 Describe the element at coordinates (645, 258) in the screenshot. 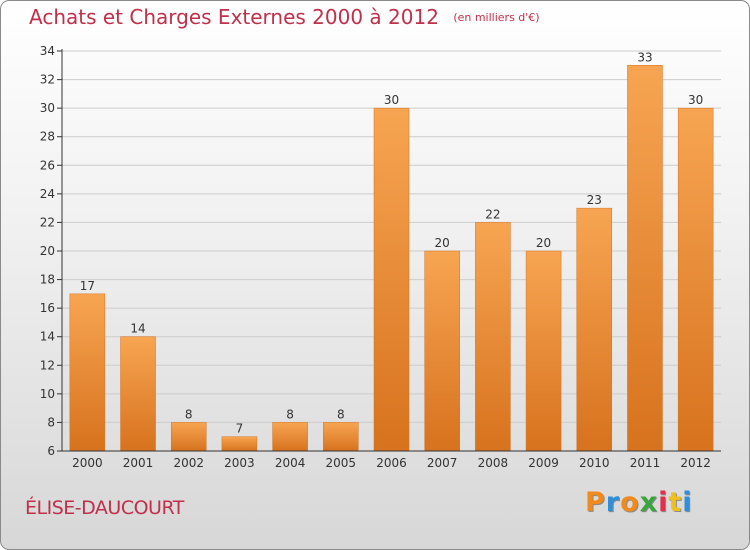

I see `bar-2011` at that location.